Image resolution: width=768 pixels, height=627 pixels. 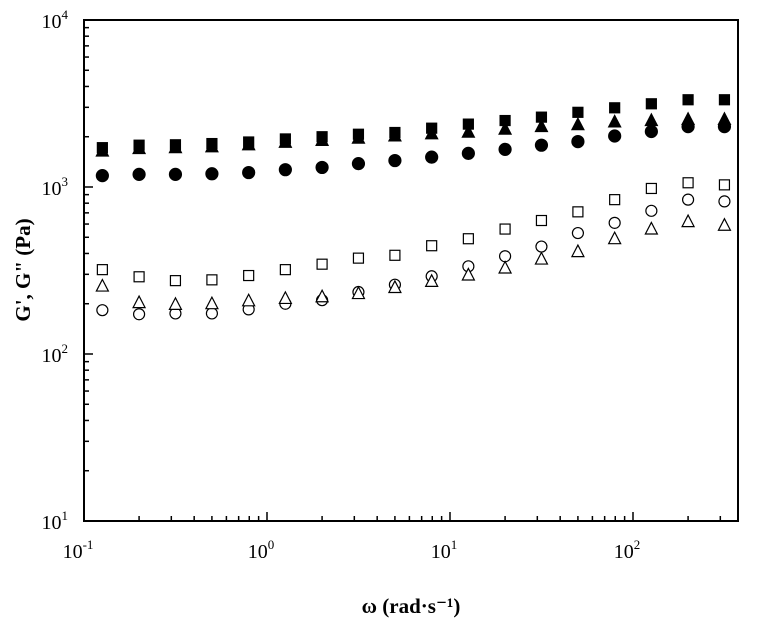 I want to click on y-tick-label: 10³, so click(x=55, y=187).